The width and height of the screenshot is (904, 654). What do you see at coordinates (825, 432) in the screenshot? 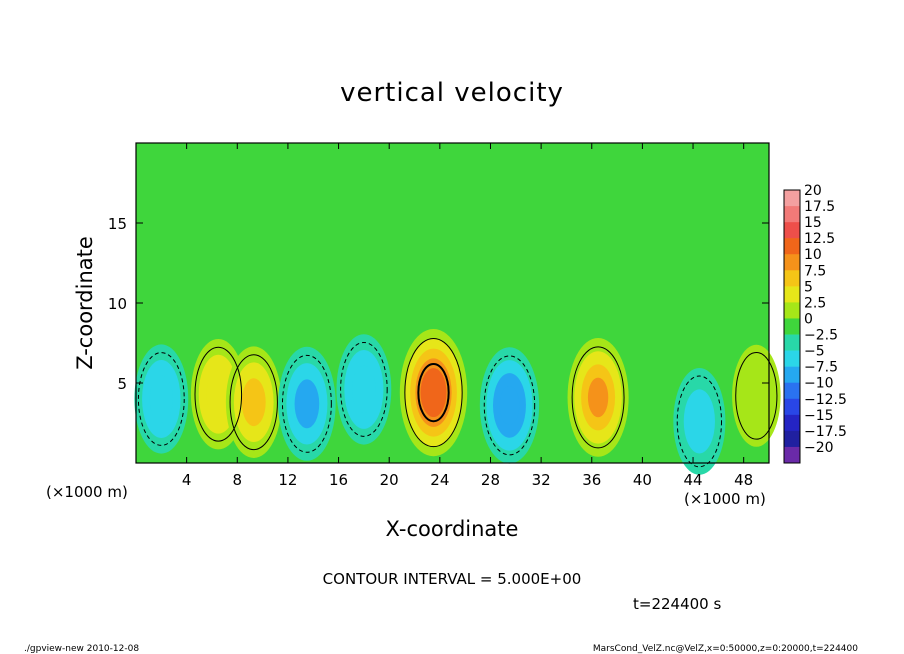
I see `colorbar-label-15: −17.5` at bounding box center [825, 432].